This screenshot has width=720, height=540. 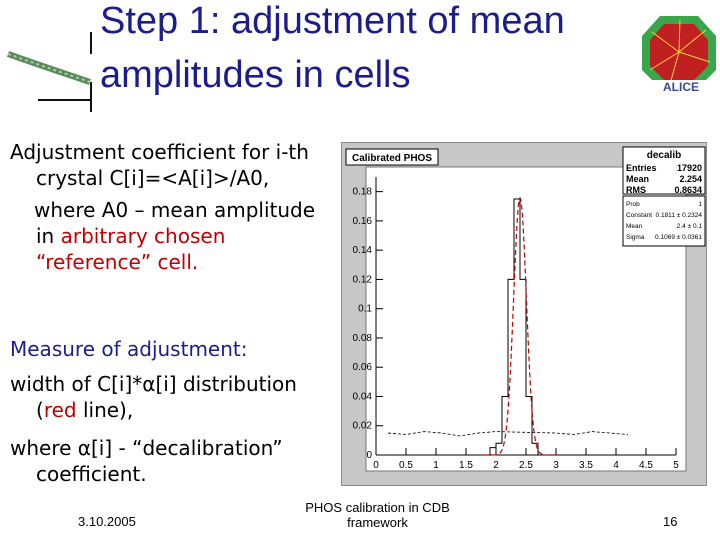 I want to click on fit-value: 1, so click(x=700, y=204).